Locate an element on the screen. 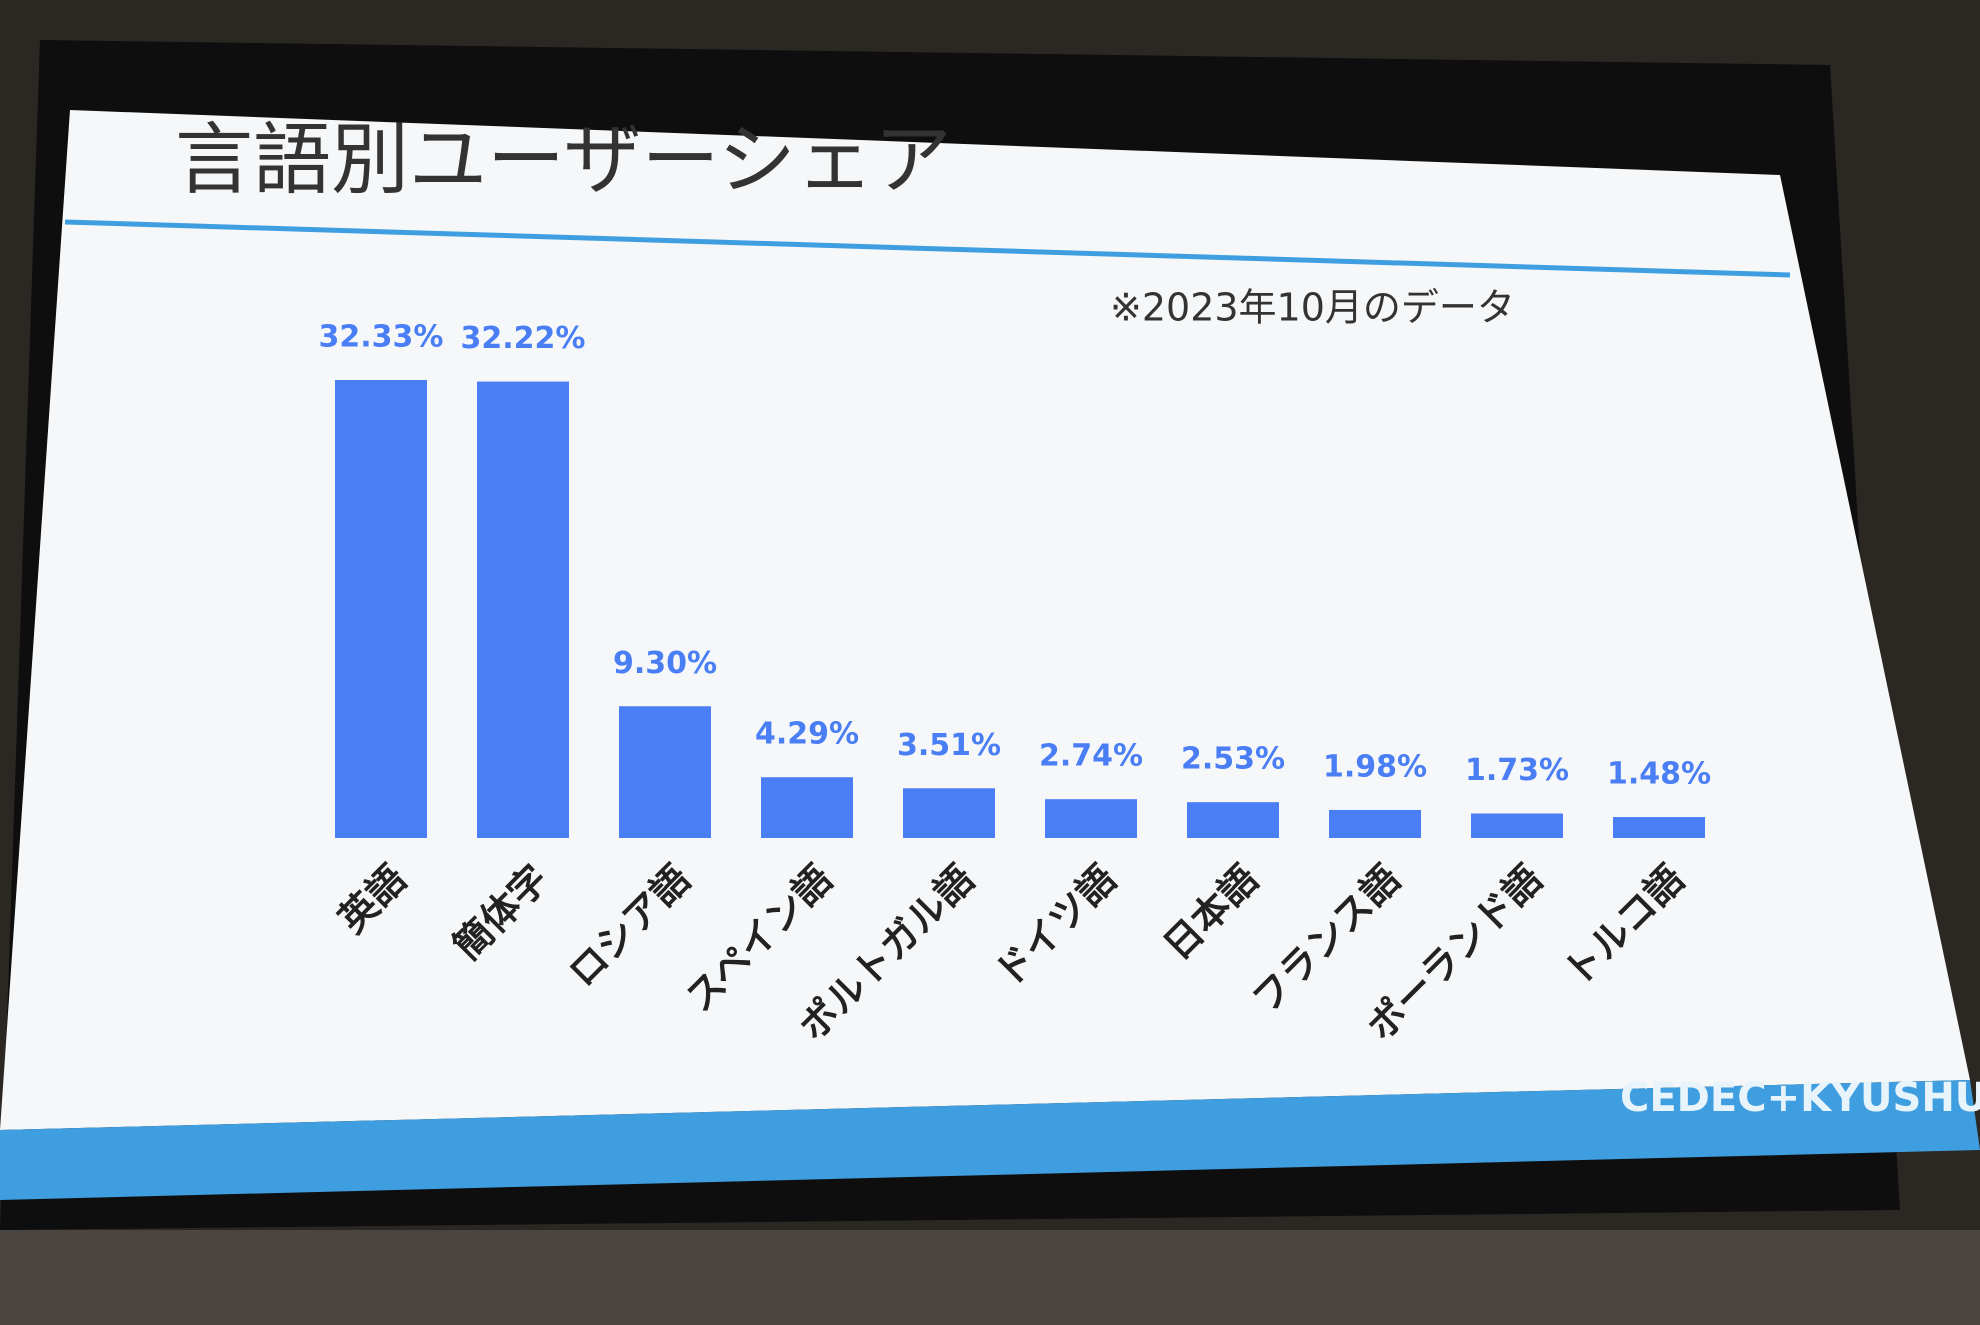 Image resolution: width=1980 pixels, height=1325 pixels. wall is located at coordinates (990, 1277).